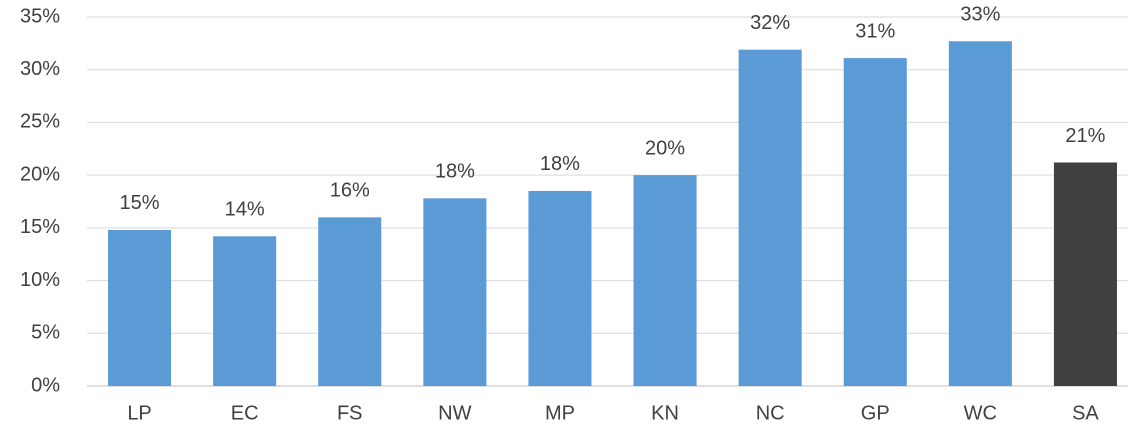 This screenshot has width=1128, height=438. Describe the element at coordinates (139, 413) in the screenshot. I see `x-tick-label: LP` at that location.